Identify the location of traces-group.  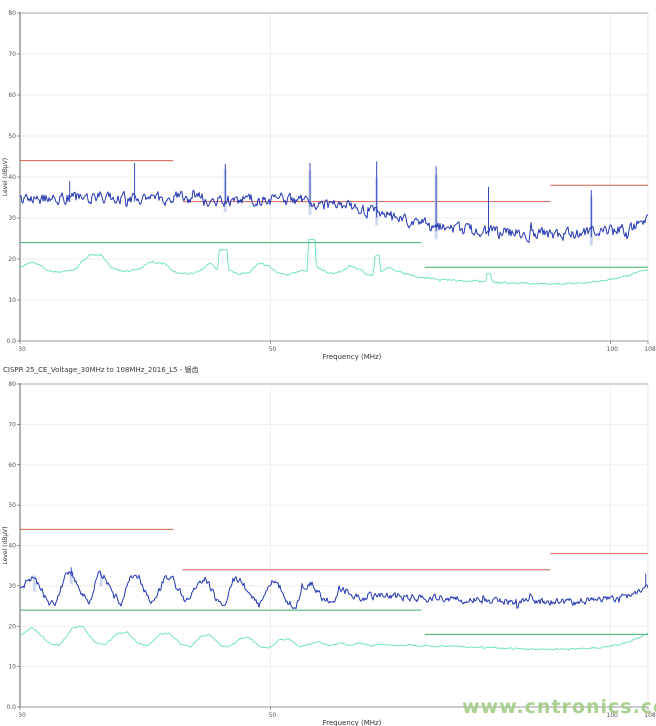
(334, 609).